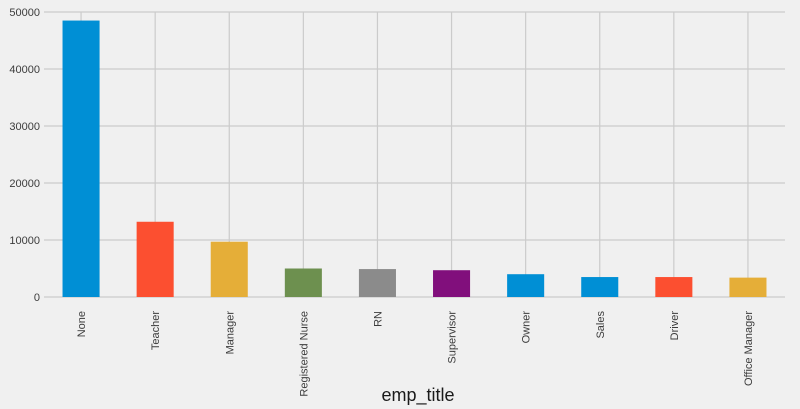 Image resolution: width=800 pixels, height=409 pixels. Describe the element at coordinates (453, 337) in the screenshot. I see `x-tick-label: Supervisor` at that location.